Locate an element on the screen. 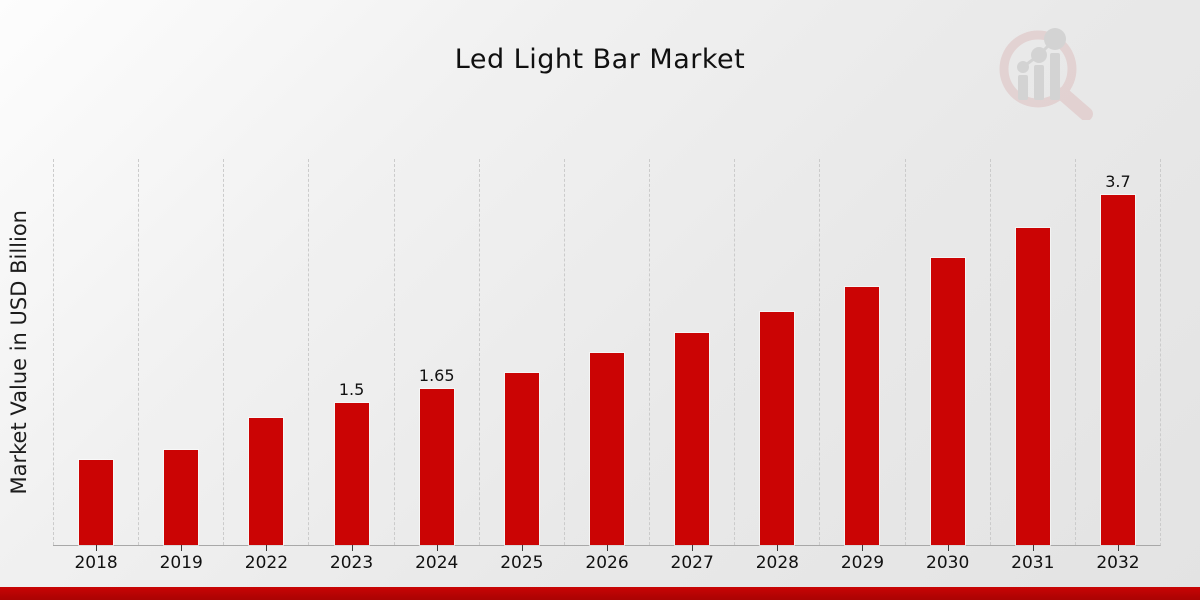 This screenshot has height=600, width=1200. magnifier-bar-chart-icon is located at coordinates (1046, 74).